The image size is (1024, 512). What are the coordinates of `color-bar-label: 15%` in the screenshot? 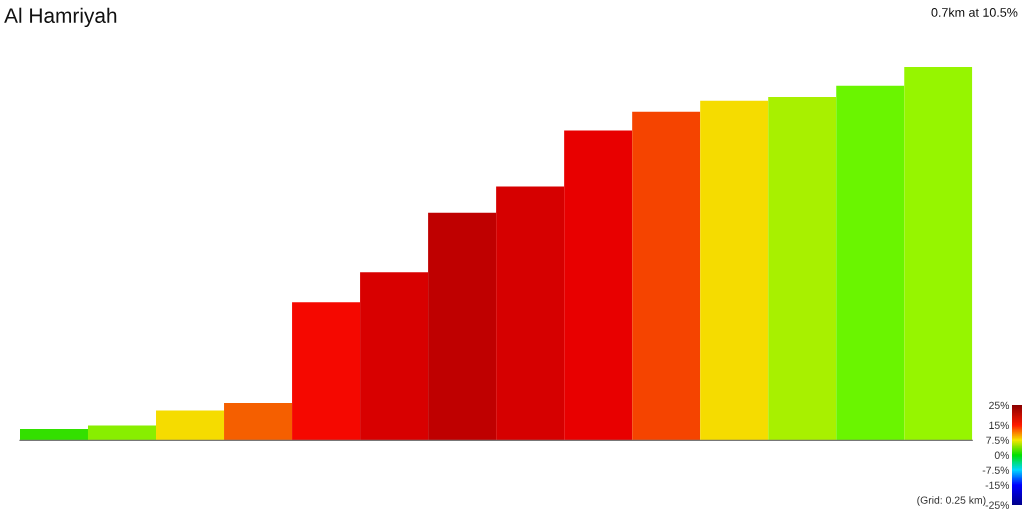 It's located at (999, 425).